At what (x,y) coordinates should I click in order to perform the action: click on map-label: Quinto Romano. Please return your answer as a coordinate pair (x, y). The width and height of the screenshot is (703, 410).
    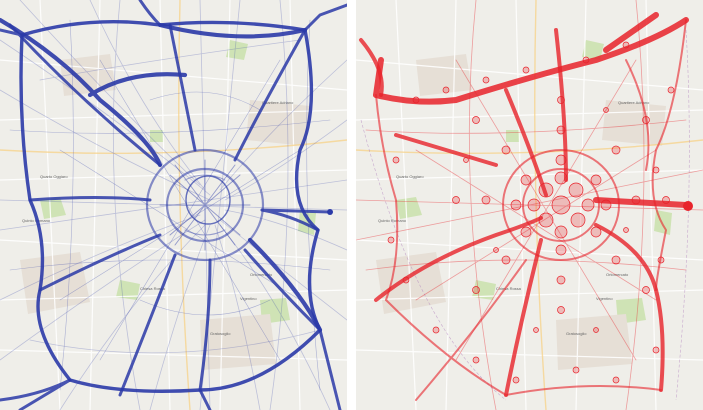
    Looking at the image, I should click on (392, 220).